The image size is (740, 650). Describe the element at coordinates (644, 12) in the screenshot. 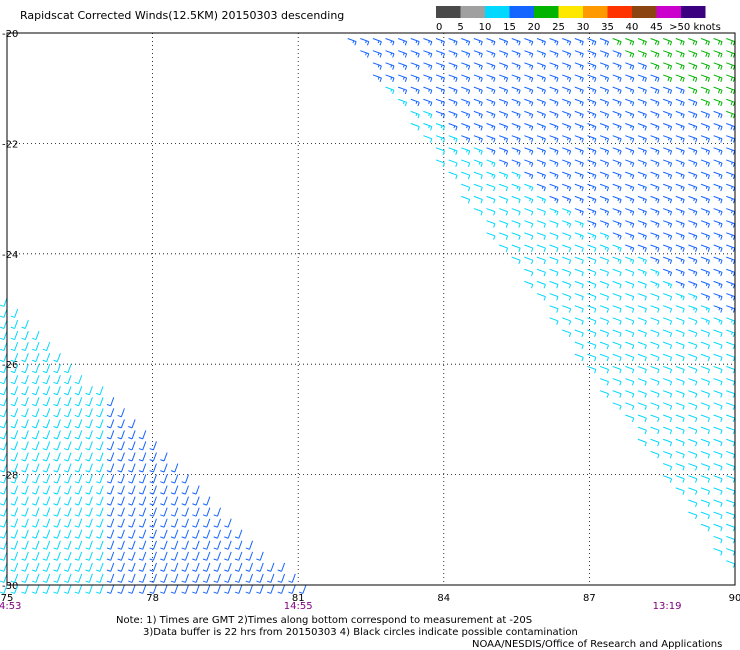

I see `colorbar-swatch` at that location.